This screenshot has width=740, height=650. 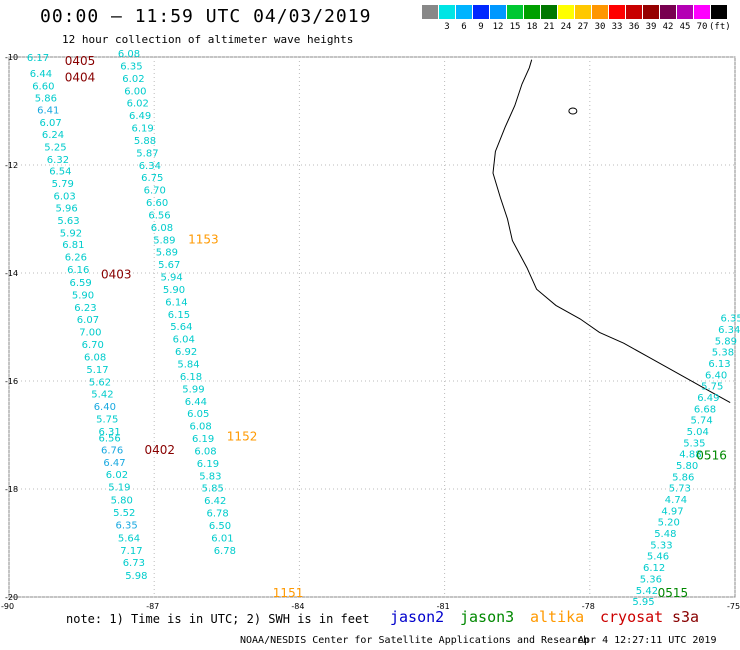 What do you see at coordinates (210, 476) in the screenshot?
I see `wave-height-label: 5.83` at bounding box center [210, 476].